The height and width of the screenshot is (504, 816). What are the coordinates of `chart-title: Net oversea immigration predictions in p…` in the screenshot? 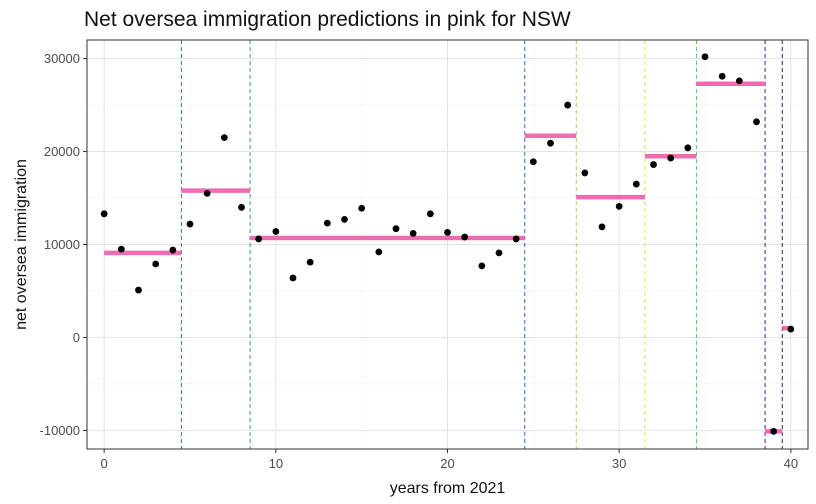 It's located at (327, 19).